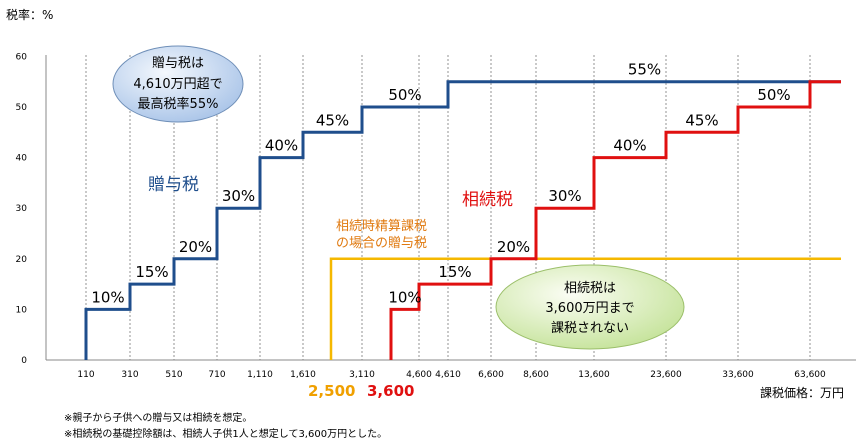 The image size is (864, 446). I want to click on callout-zouyo-bubble, so click(178, 84).